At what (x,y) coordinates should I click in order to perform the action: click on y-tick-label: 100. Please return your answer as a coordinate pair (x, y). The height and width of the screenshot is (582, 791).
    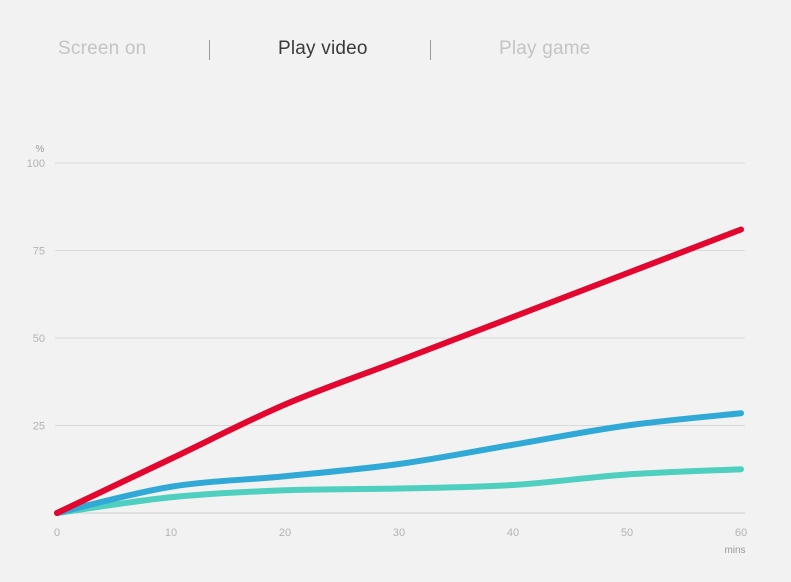
    Looking at the image, I should click on (36, 164).